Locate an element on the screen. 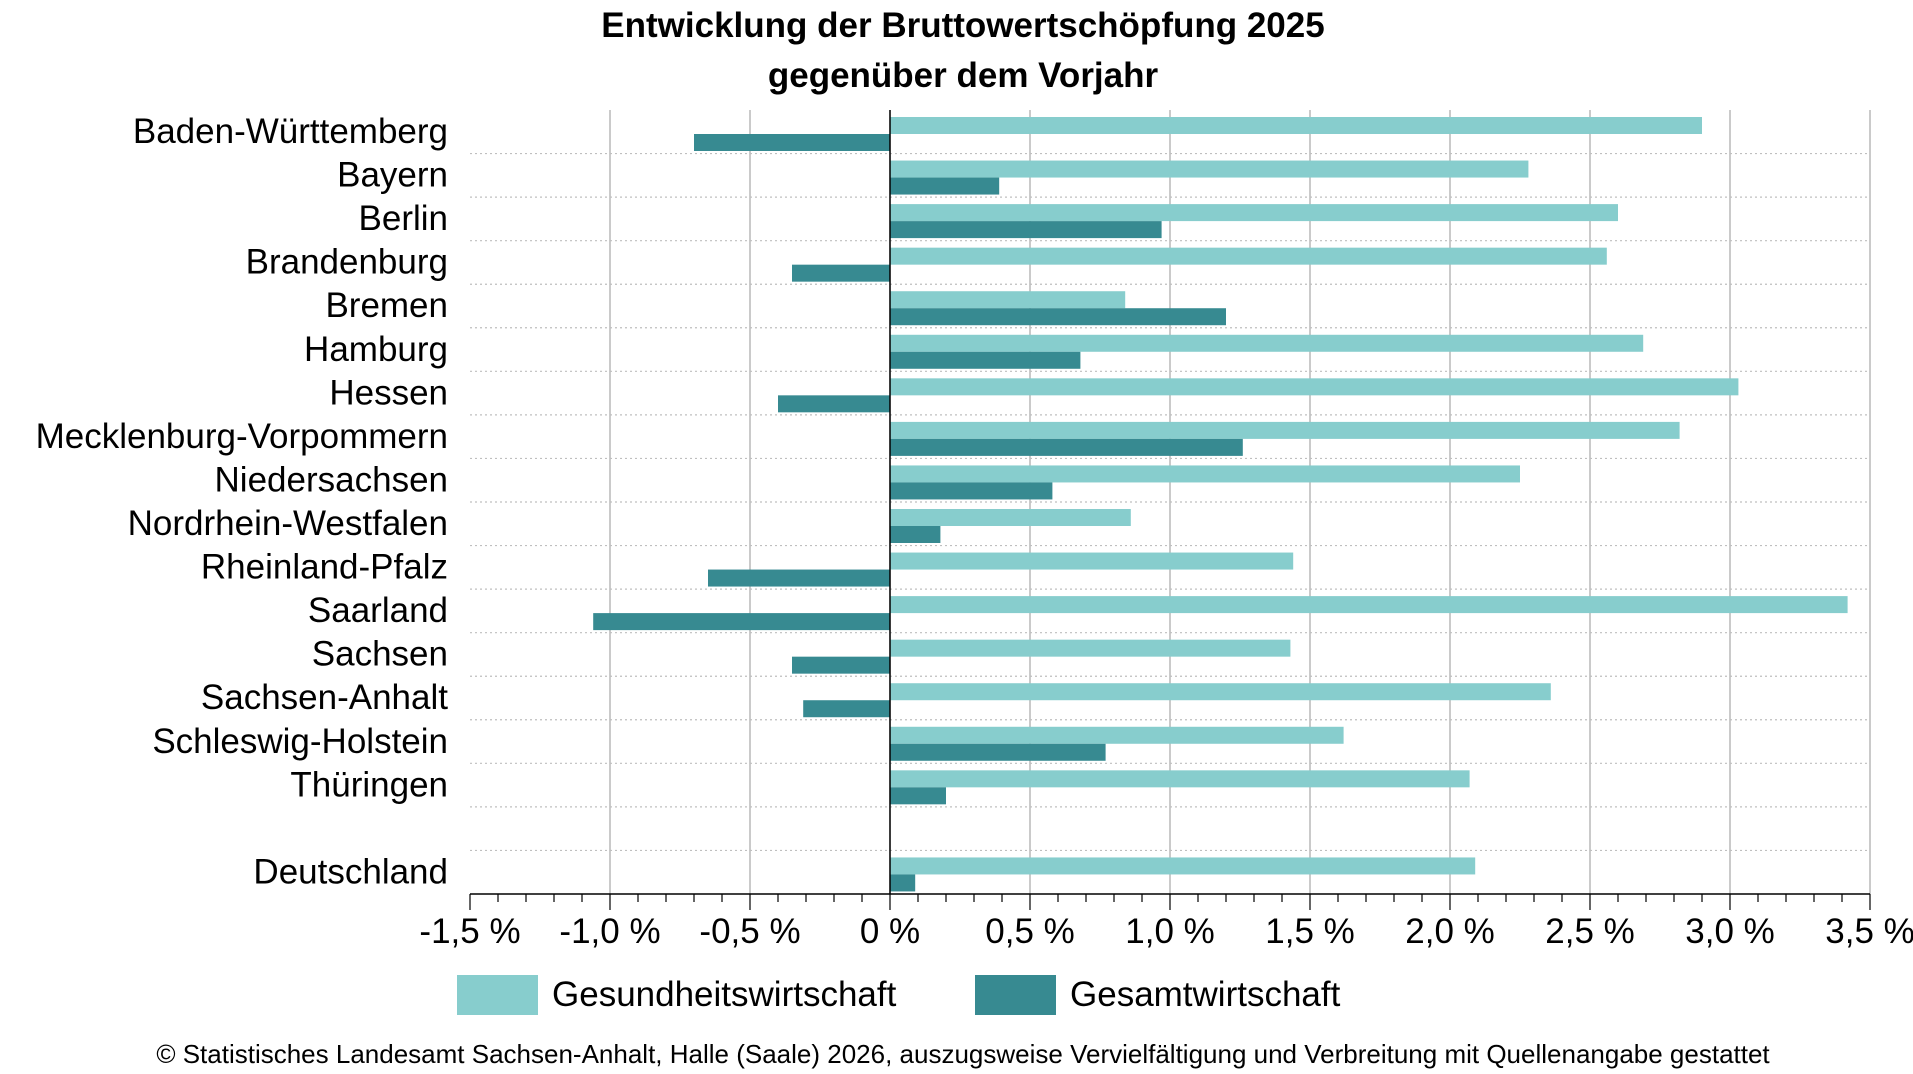 The image size is (1913, 1074). x-tick-label: 1,5 % is located at coordinates (1310, 931).